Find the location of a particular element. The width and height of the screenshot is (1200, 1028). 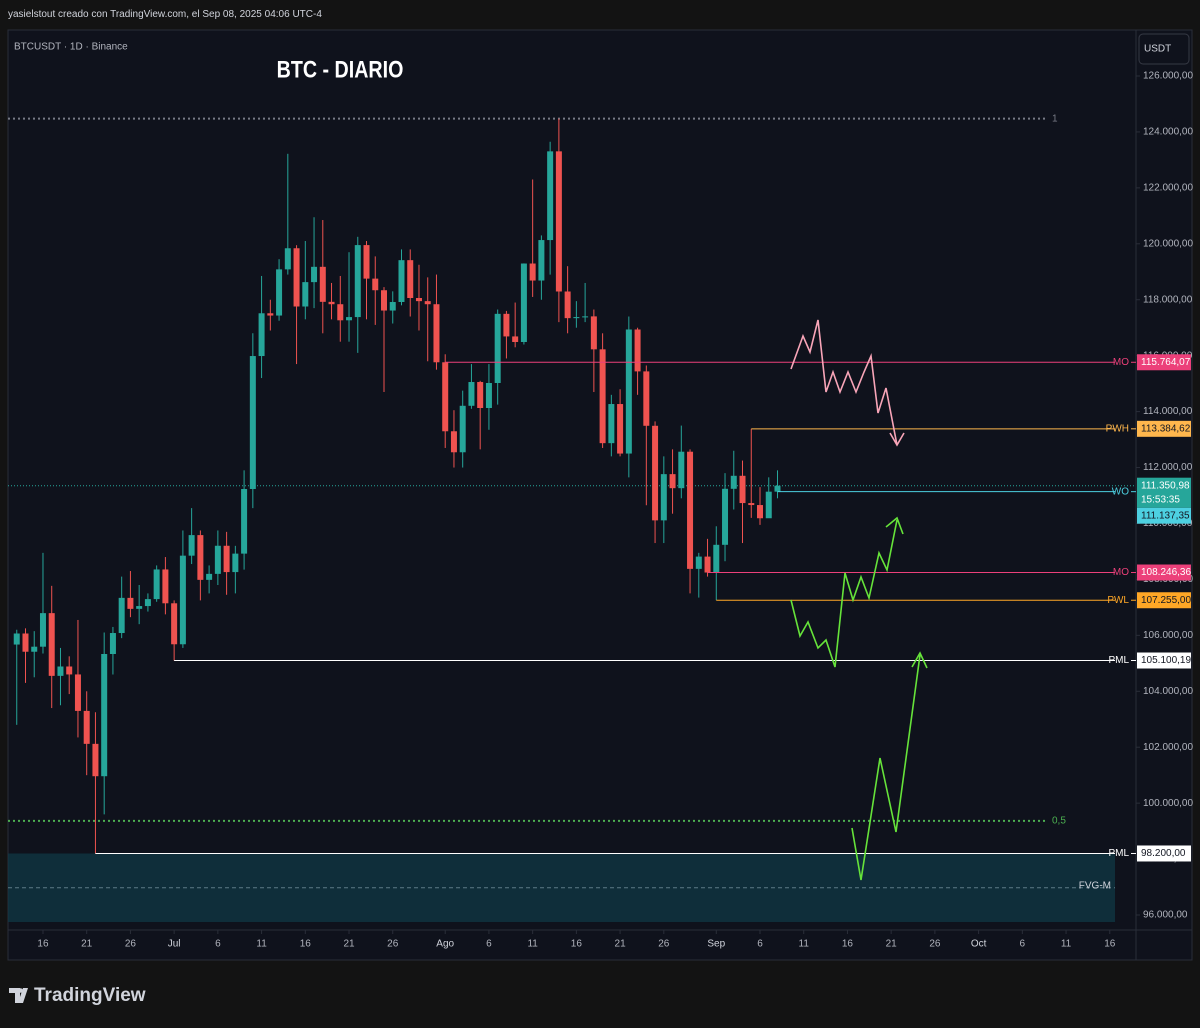

chart-title: BTC - DIARIO is located at coordinates (340, 68).